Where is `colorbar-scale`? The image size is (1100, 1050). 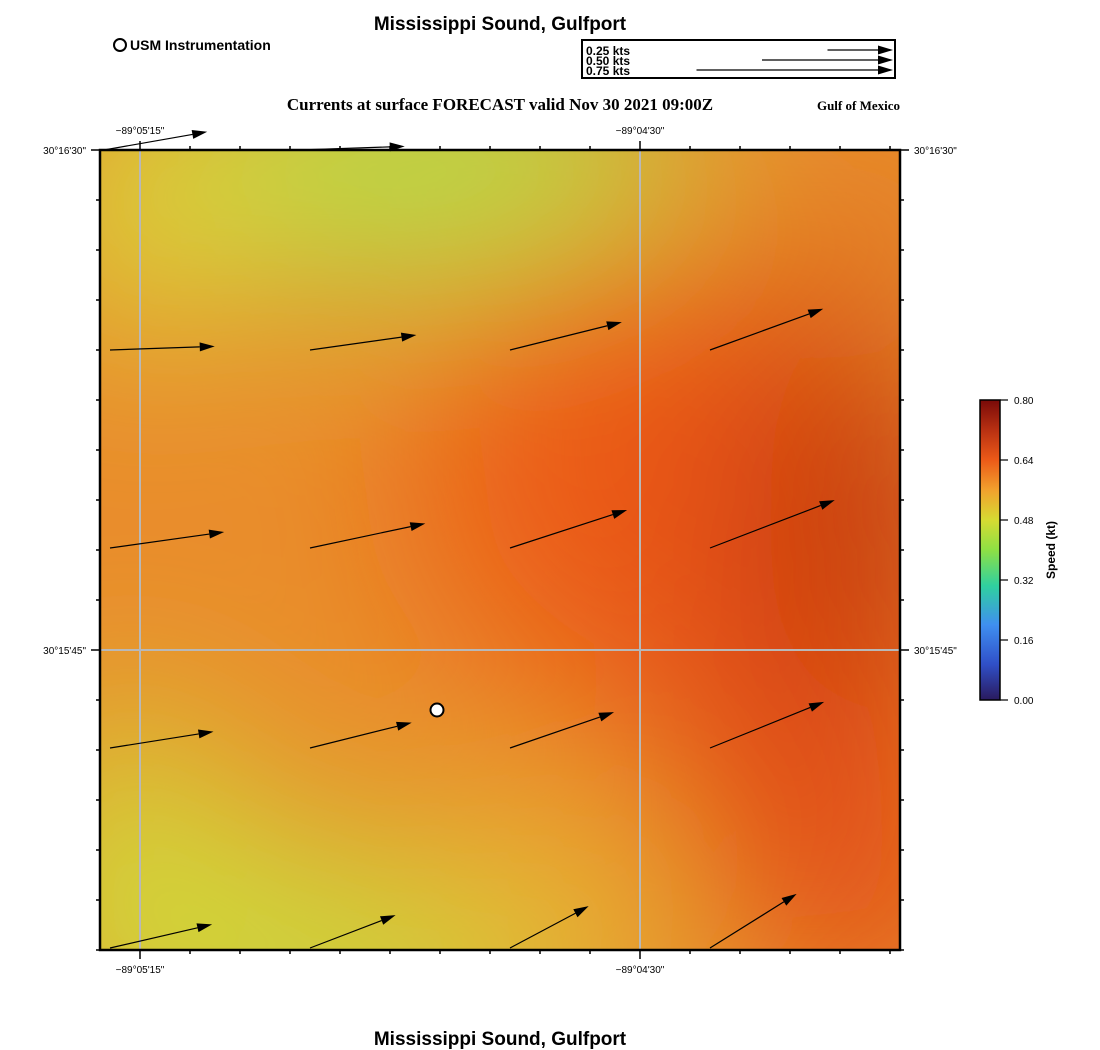 colorbar-scale is located at coordinates (990, 550).